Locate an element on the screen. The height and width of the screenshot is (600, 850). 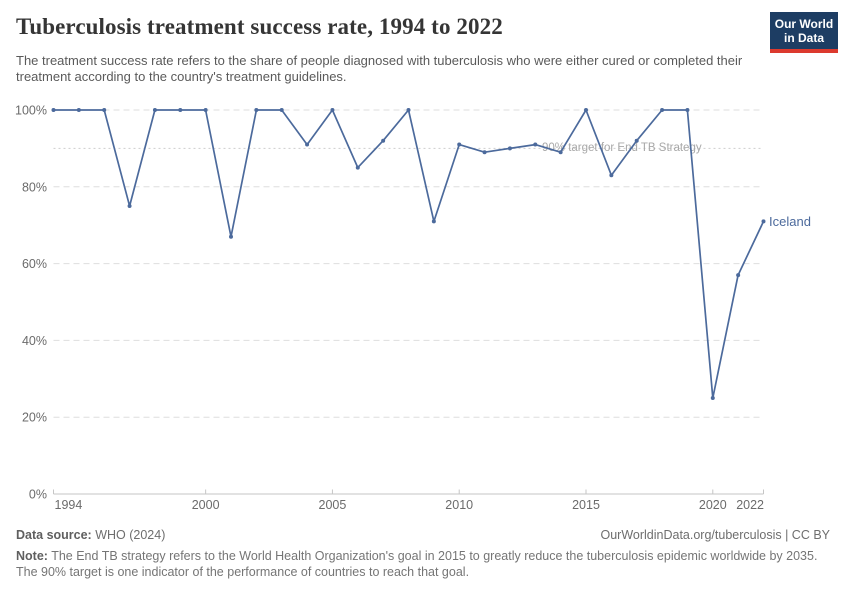
y-tick-label-20: 20% is located at coordinates (34, 418).